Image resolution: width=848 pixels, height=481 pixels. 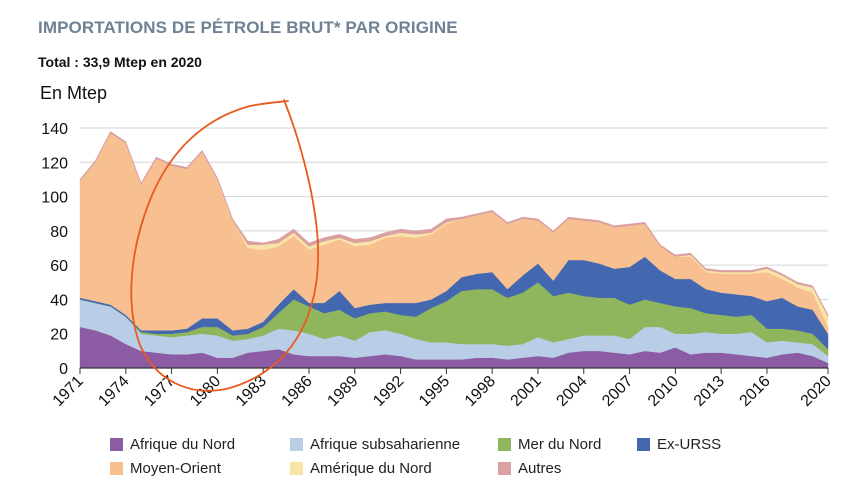 I want to click on x-tick-label: 1989, so click(x=342, y=391).